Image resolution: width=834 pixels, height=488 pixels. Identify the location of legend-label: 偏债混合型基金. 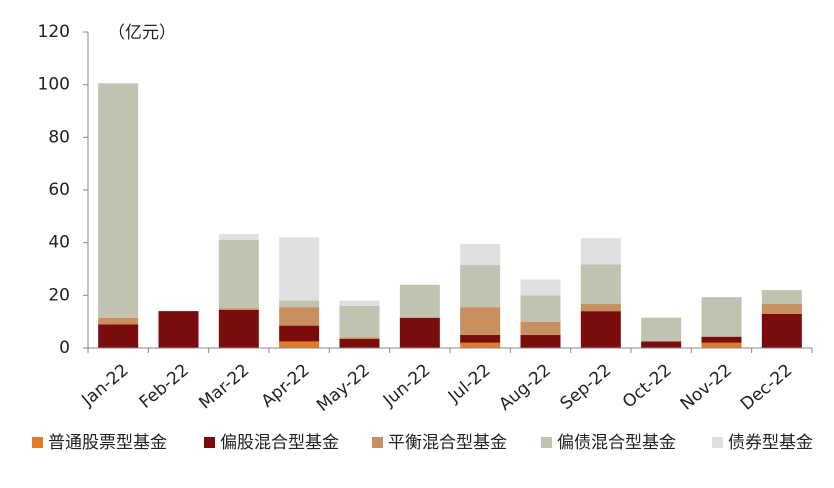
(616, 443).